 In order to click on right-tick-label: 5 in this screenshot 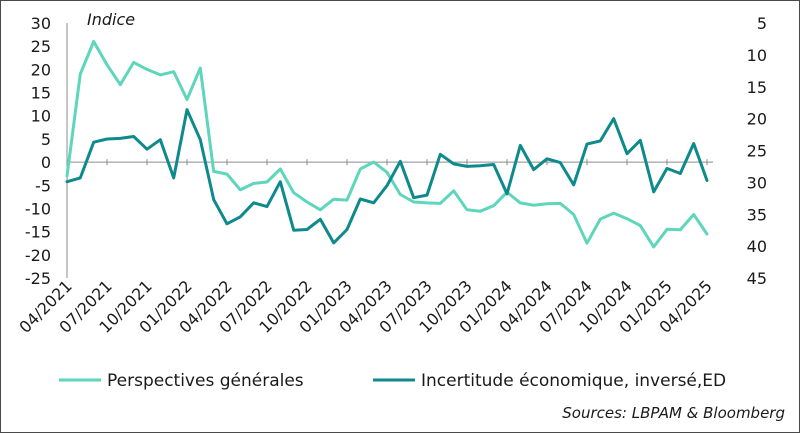, I will do `click(762, 23)`.